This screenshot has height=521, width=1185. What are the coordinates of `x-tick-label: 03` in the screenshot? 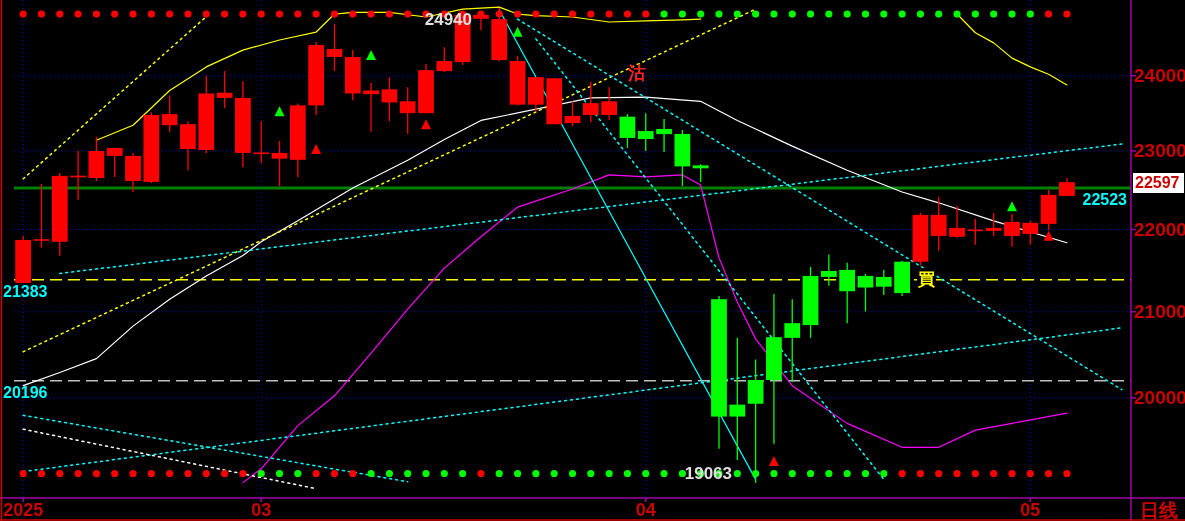 It's located at (261, 510).